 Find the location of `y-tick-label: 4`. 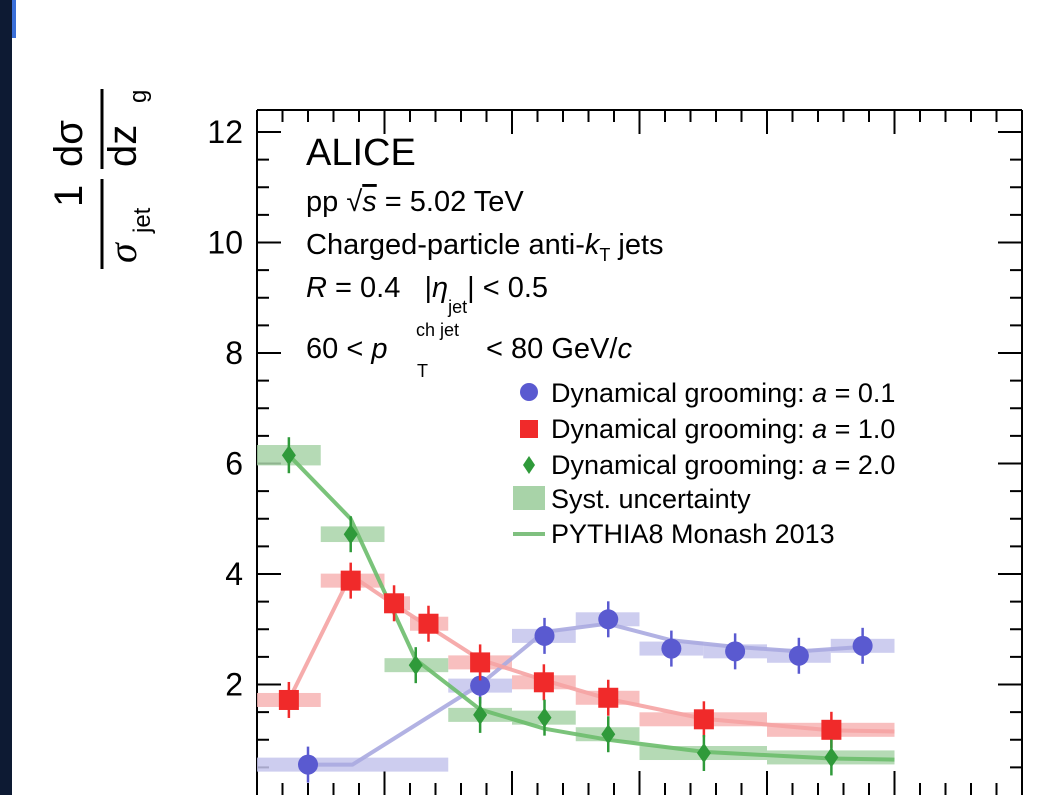

y-tick-label: 4 is located at coordinates (234, 574).